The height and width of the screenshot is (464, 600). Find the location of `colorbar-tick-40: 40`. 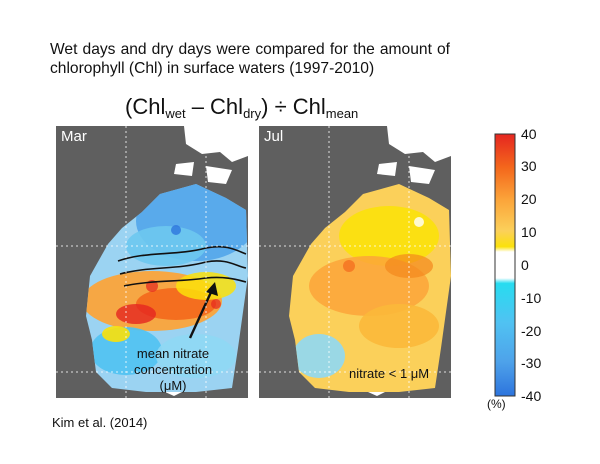

colorbar-tick-40: 40 is located at coordinates (529, 134).